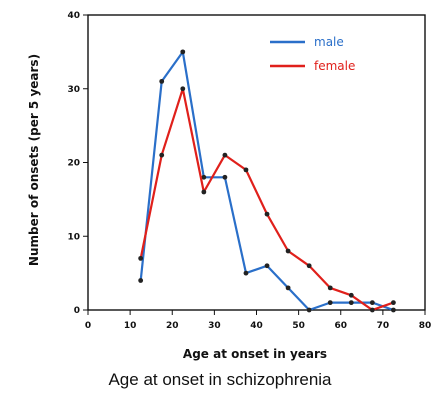 The width and height of the screenshot is (440, 400). I want to click on legend-label-female: female, so click(334, 66).